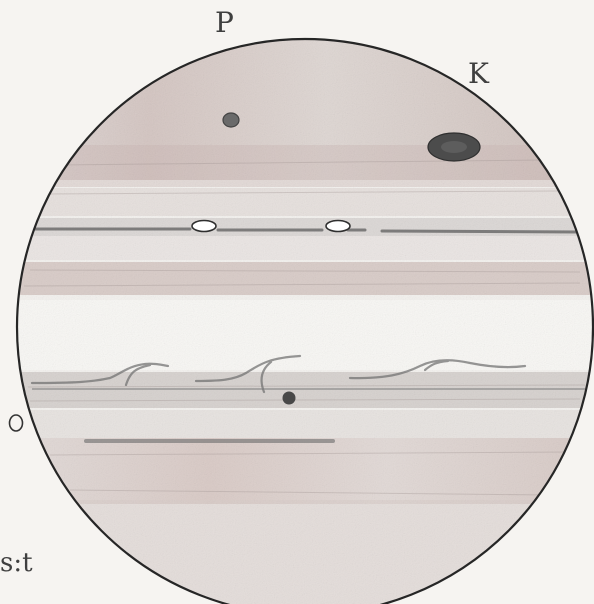 The width and height of the screenshot is (594, 604). I want to click on direction-label-k: K, so click(479, 73).